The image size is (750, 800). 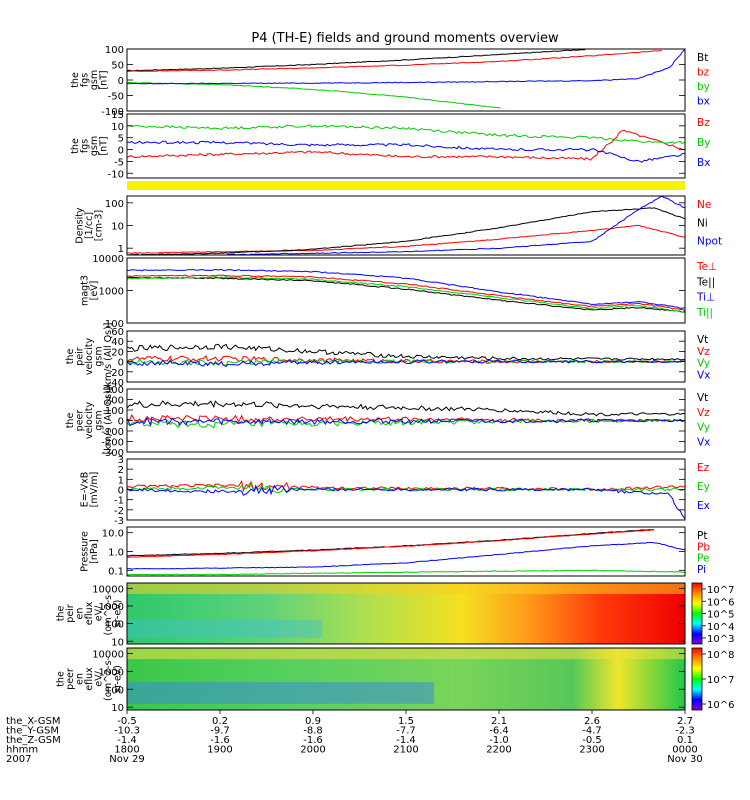 What do you see at coordinates (406, 418) in the screenshot?
I see `series-line-Vz` at bounding box center [406, 418].